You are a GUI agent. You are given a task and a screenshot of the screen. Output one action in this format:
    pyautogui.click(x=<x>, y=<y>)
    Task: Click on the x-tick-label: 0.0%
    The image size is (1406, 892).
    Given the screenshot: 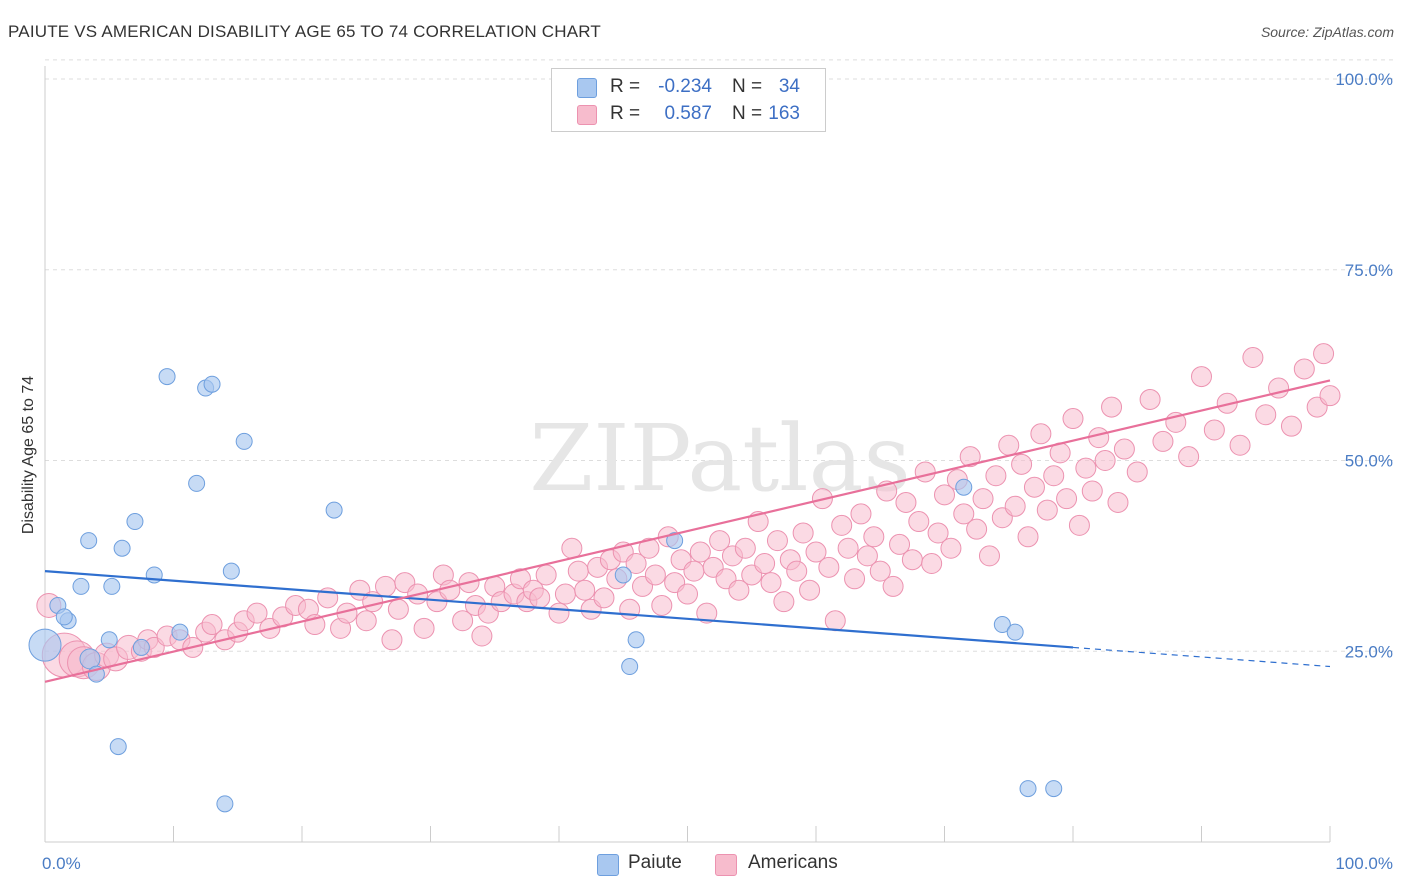 What is the action you would take?
    pyautogui.click(x=61, y=863)
    